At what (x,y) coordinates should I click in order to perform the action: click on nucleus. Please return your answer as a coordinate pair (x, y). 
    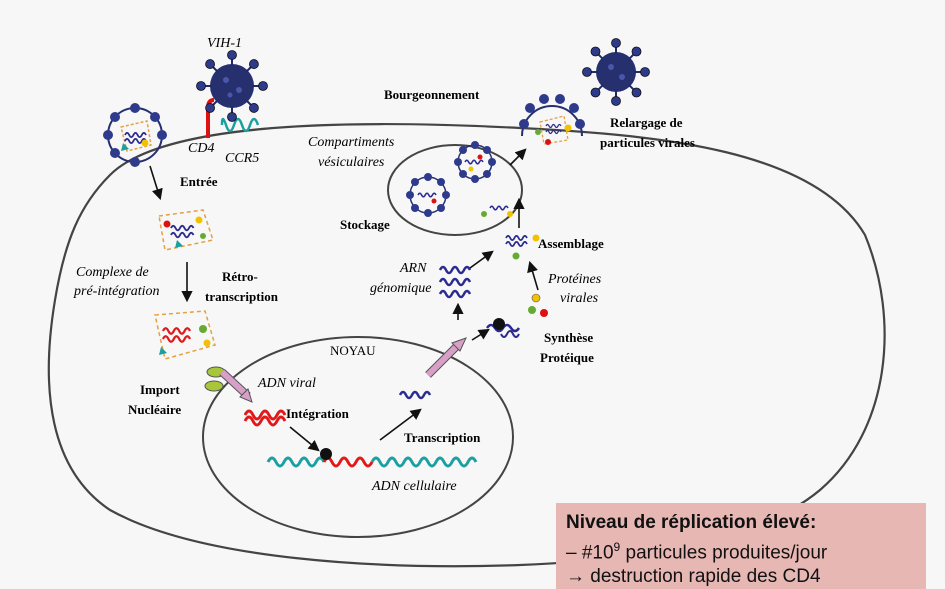
    Looking at the image, I should click on (358, 437).